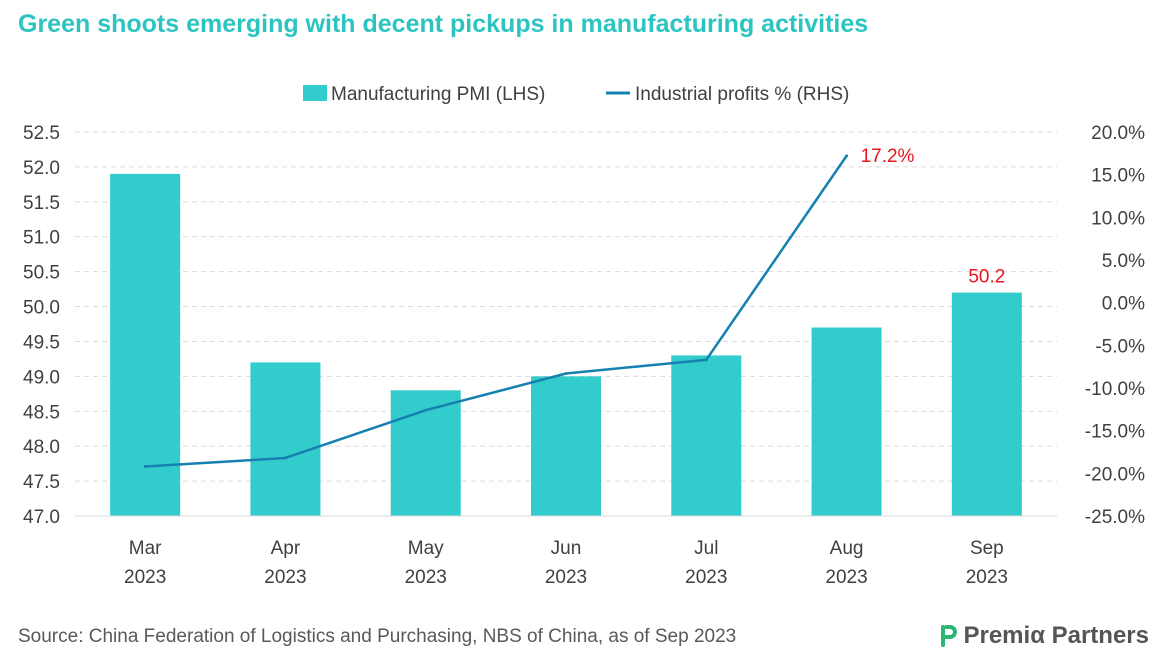 The width and height of the screenshot is (1159, 662). What do you see at coordinates (847, 548) in the screenshot?
I see `x-axis-month-label: Aug` at bounding box center [847, 548].